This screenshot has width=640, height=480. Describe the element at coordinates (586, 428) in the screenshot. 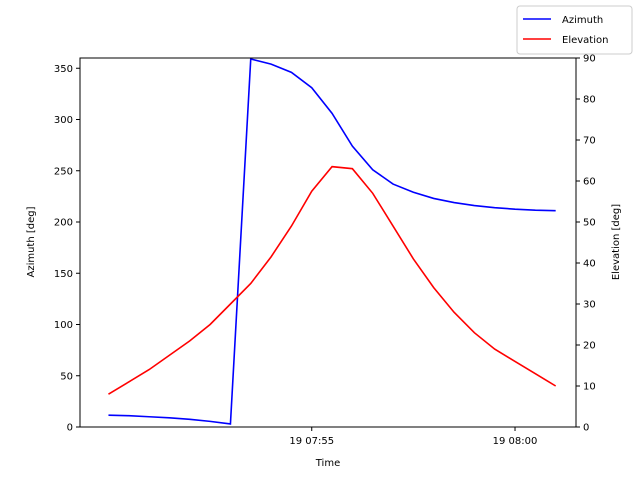

I see `right-tick-label: 0` at that location.